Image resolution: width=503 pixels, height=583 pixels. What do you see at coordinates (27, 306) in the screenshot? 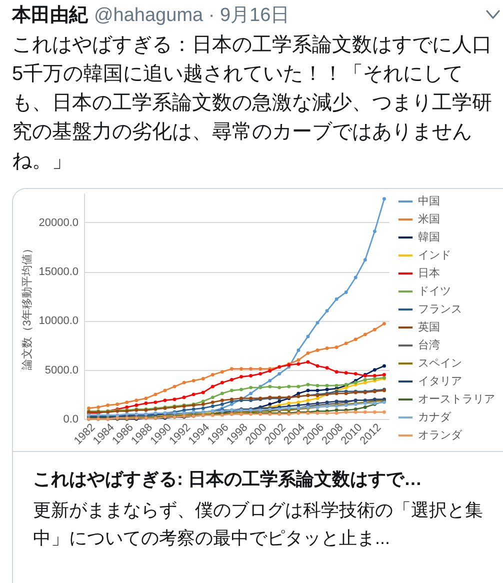
I see `y-axis-title: 論文数（3年移動平均値）` at bounding box center [27, 306].